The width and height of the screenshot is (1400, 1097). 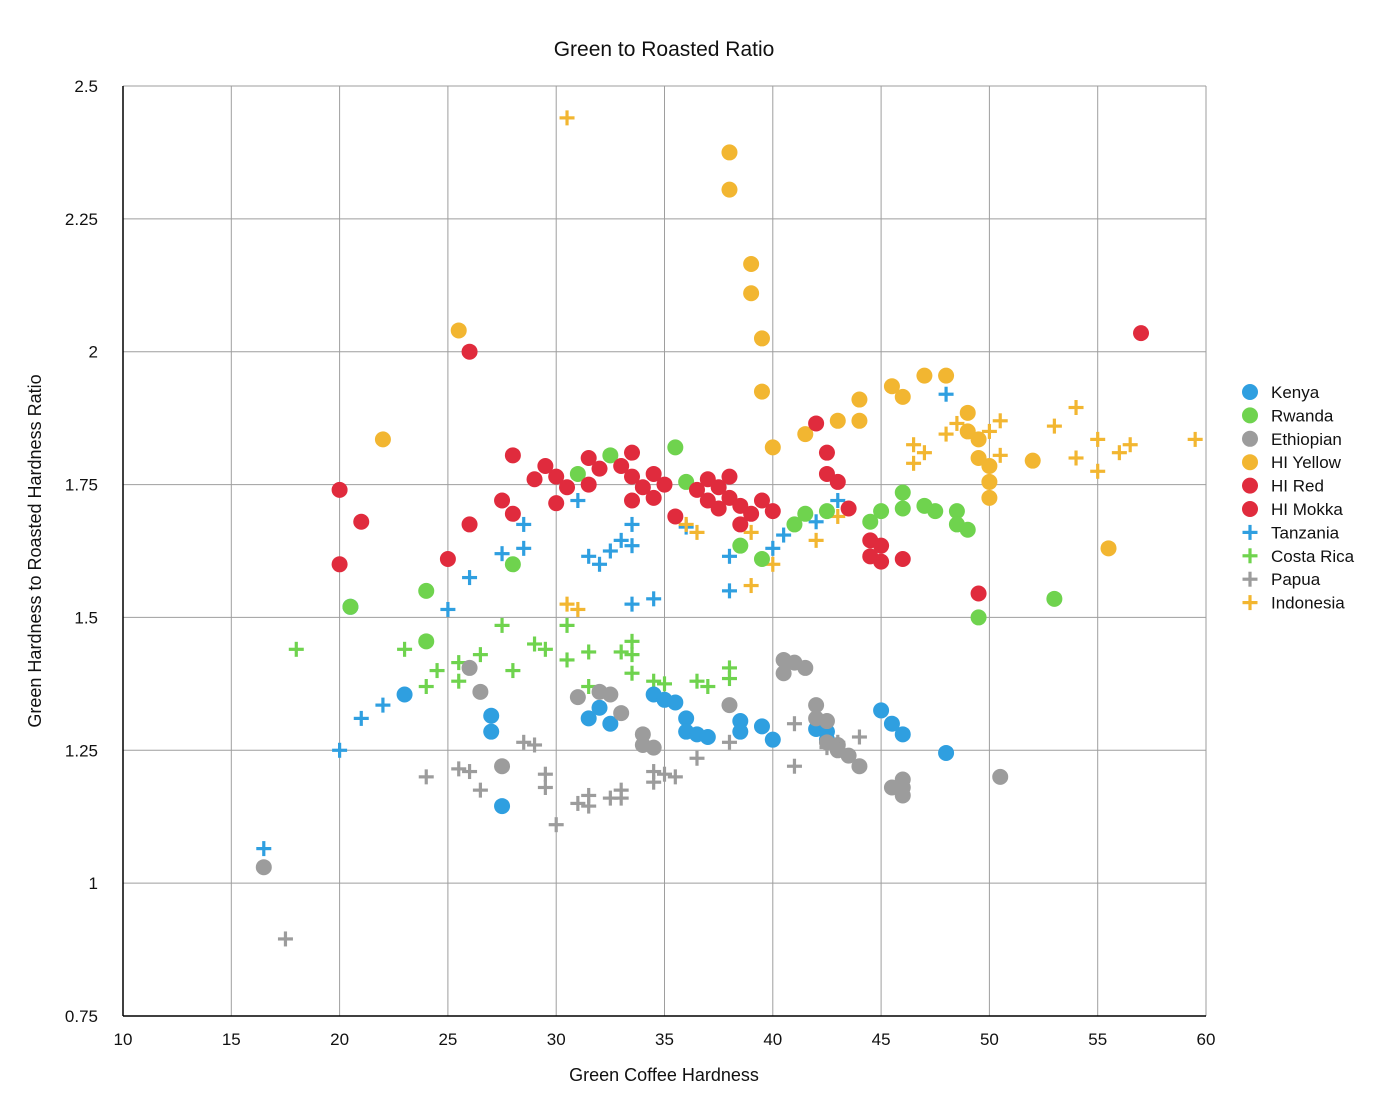 What do you see at coordinates (1305, 532) in the screenshot?
I see `legend-label: Tanzania` at bounding box center [1305, 532].